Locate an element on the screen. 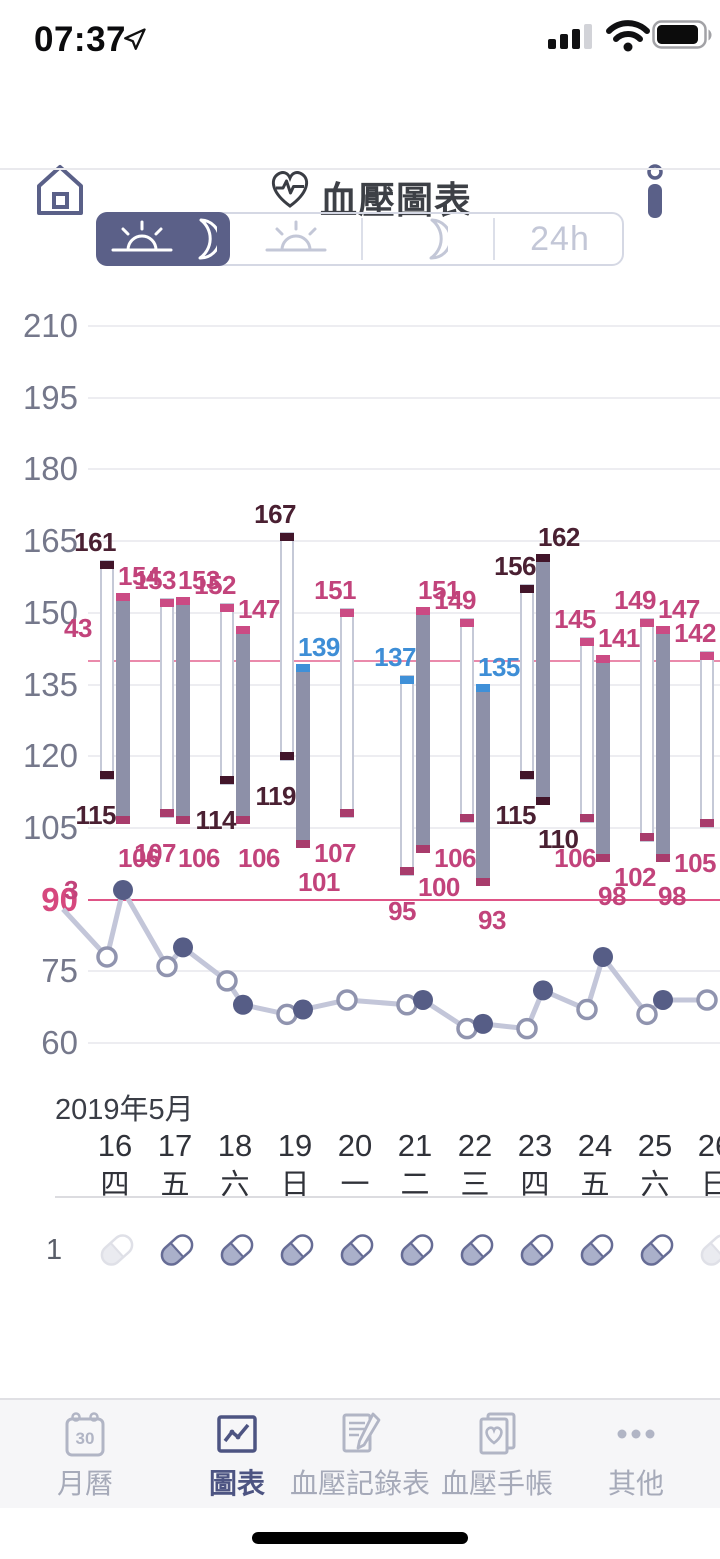  tab-calendar: 30 月曆 is located at coordinates (87, 1456).